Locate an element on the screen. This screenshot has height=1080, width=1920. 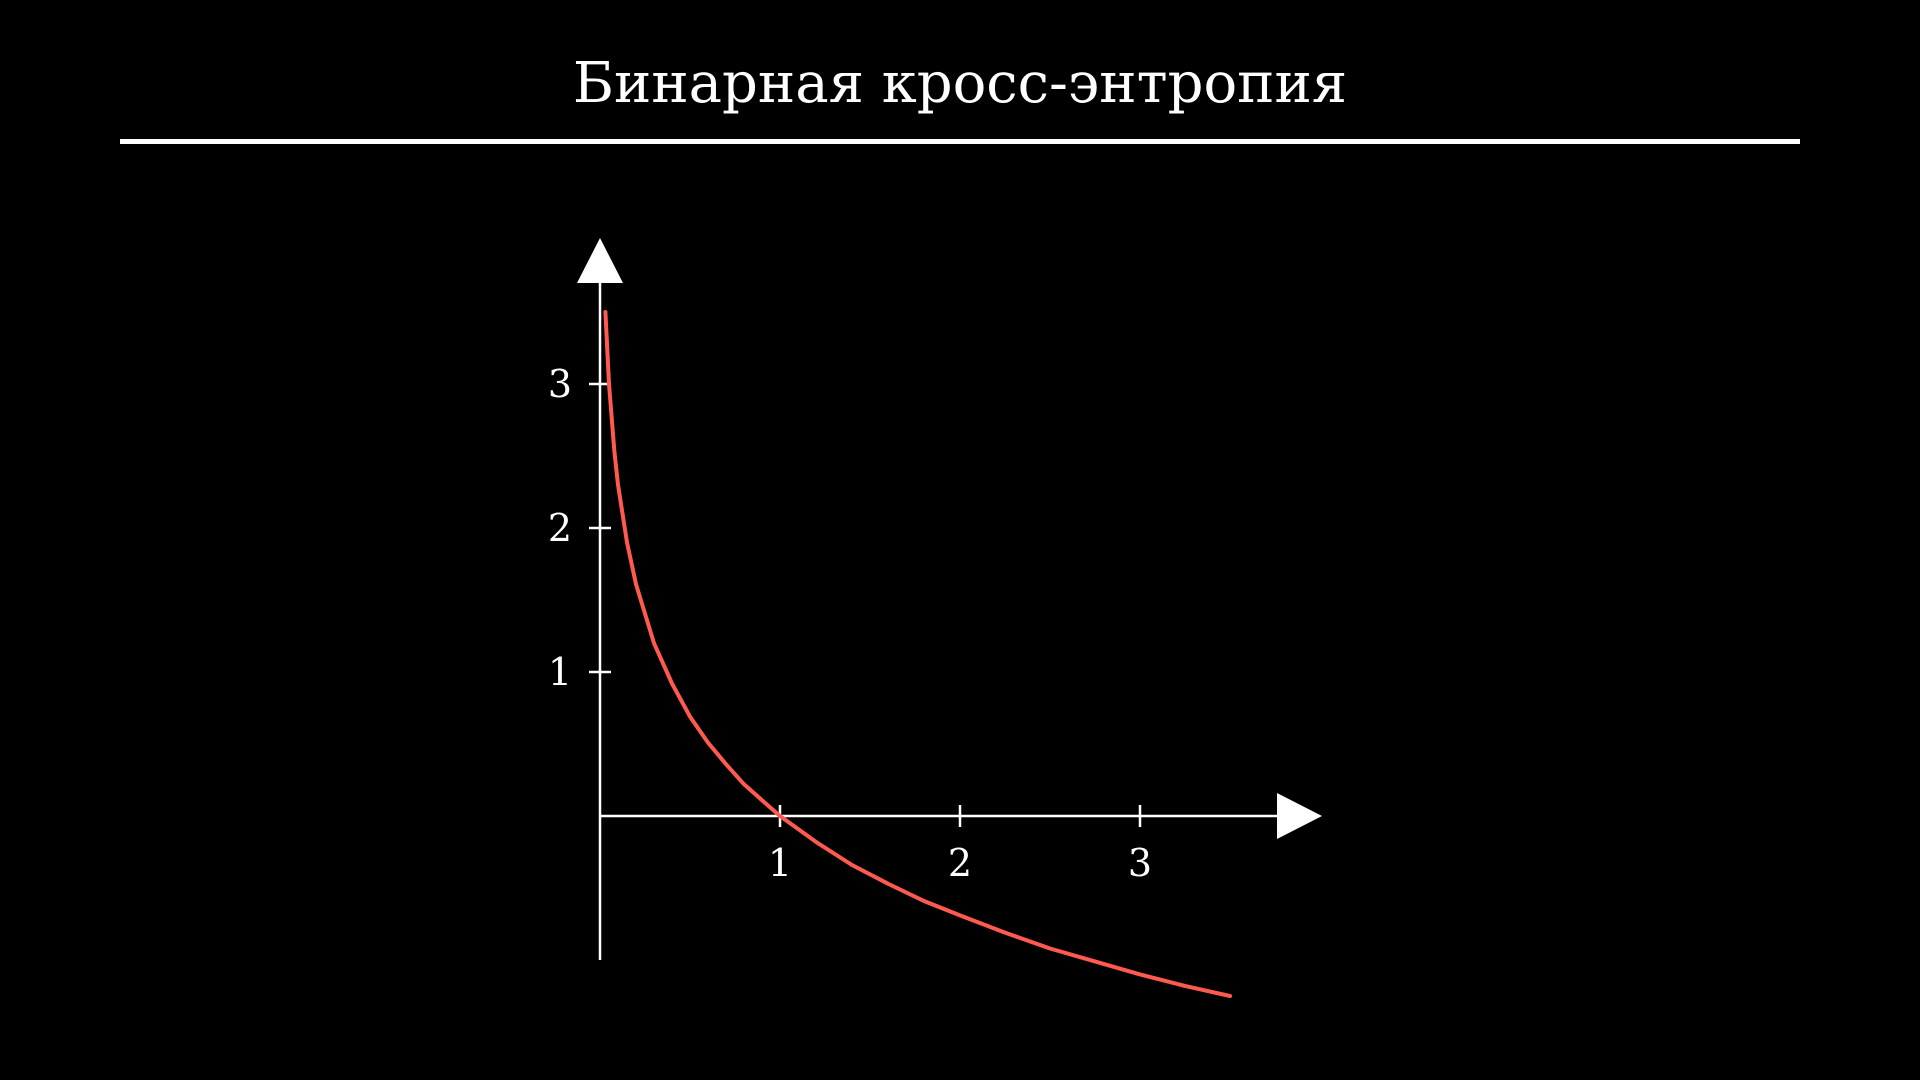
slide-title: Бинарная кросс-энтропия is located at coordinates (960, 83).